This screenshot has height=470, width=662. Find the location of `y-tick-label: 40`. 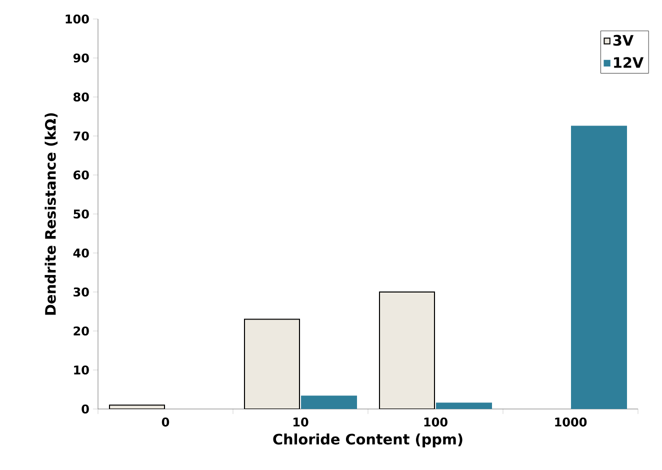

y-tick-label: 40 is located at coordinates (81, 253).